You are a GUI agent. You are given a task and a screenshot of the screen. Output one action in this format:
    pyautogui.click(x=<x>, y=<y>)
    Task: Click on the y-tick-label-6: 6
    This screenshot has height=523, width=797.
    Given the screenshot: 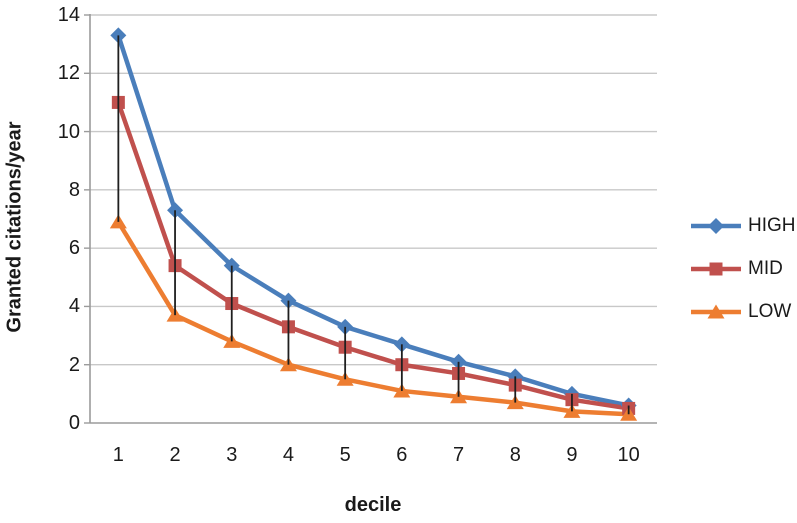 What is the action you would take?
    pyautogui.click(x=74, y=248)
    